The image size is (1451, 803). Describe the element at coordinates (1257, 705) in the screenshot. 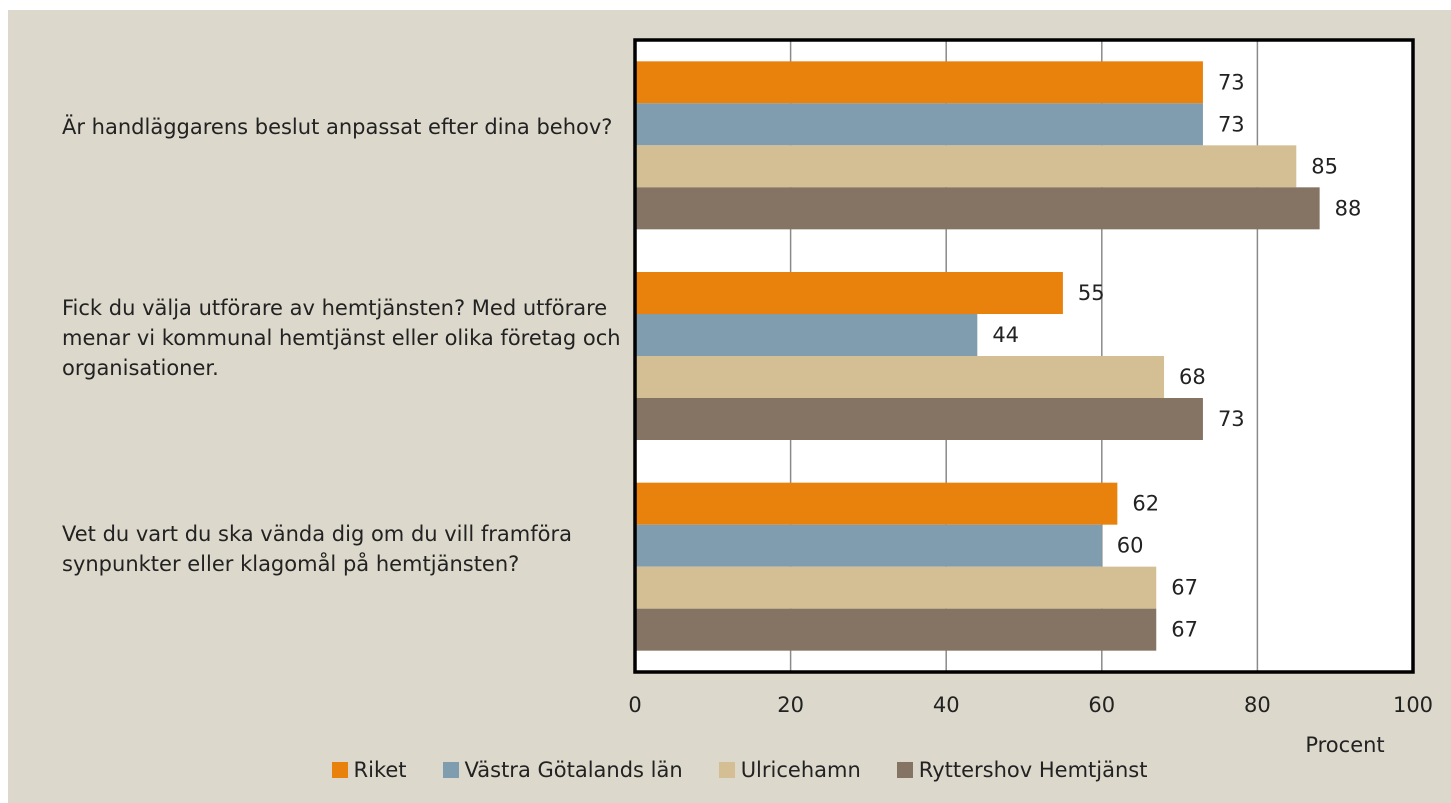

I see `x-tick-label: 80` at that location.